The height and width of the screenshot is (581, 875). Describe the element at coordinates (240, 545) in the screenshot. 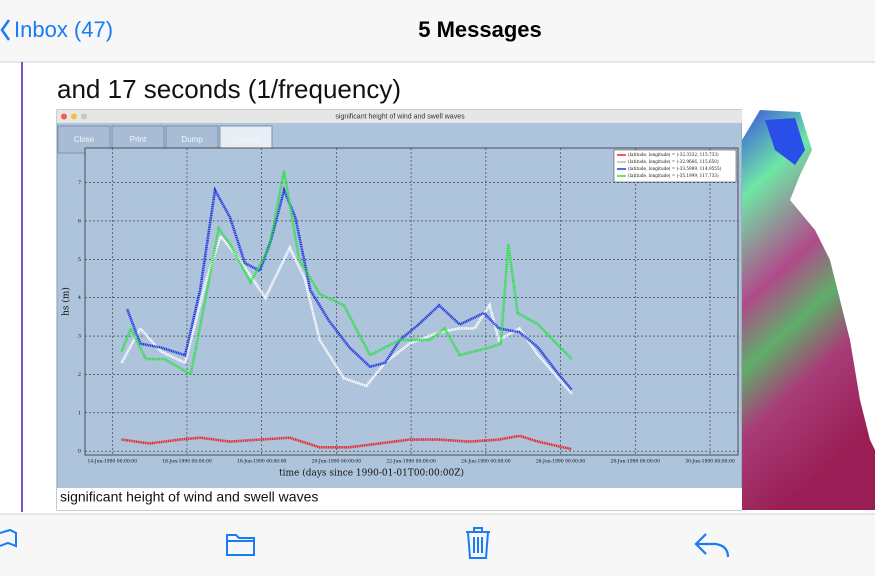

I see `folder-icon` at that location.